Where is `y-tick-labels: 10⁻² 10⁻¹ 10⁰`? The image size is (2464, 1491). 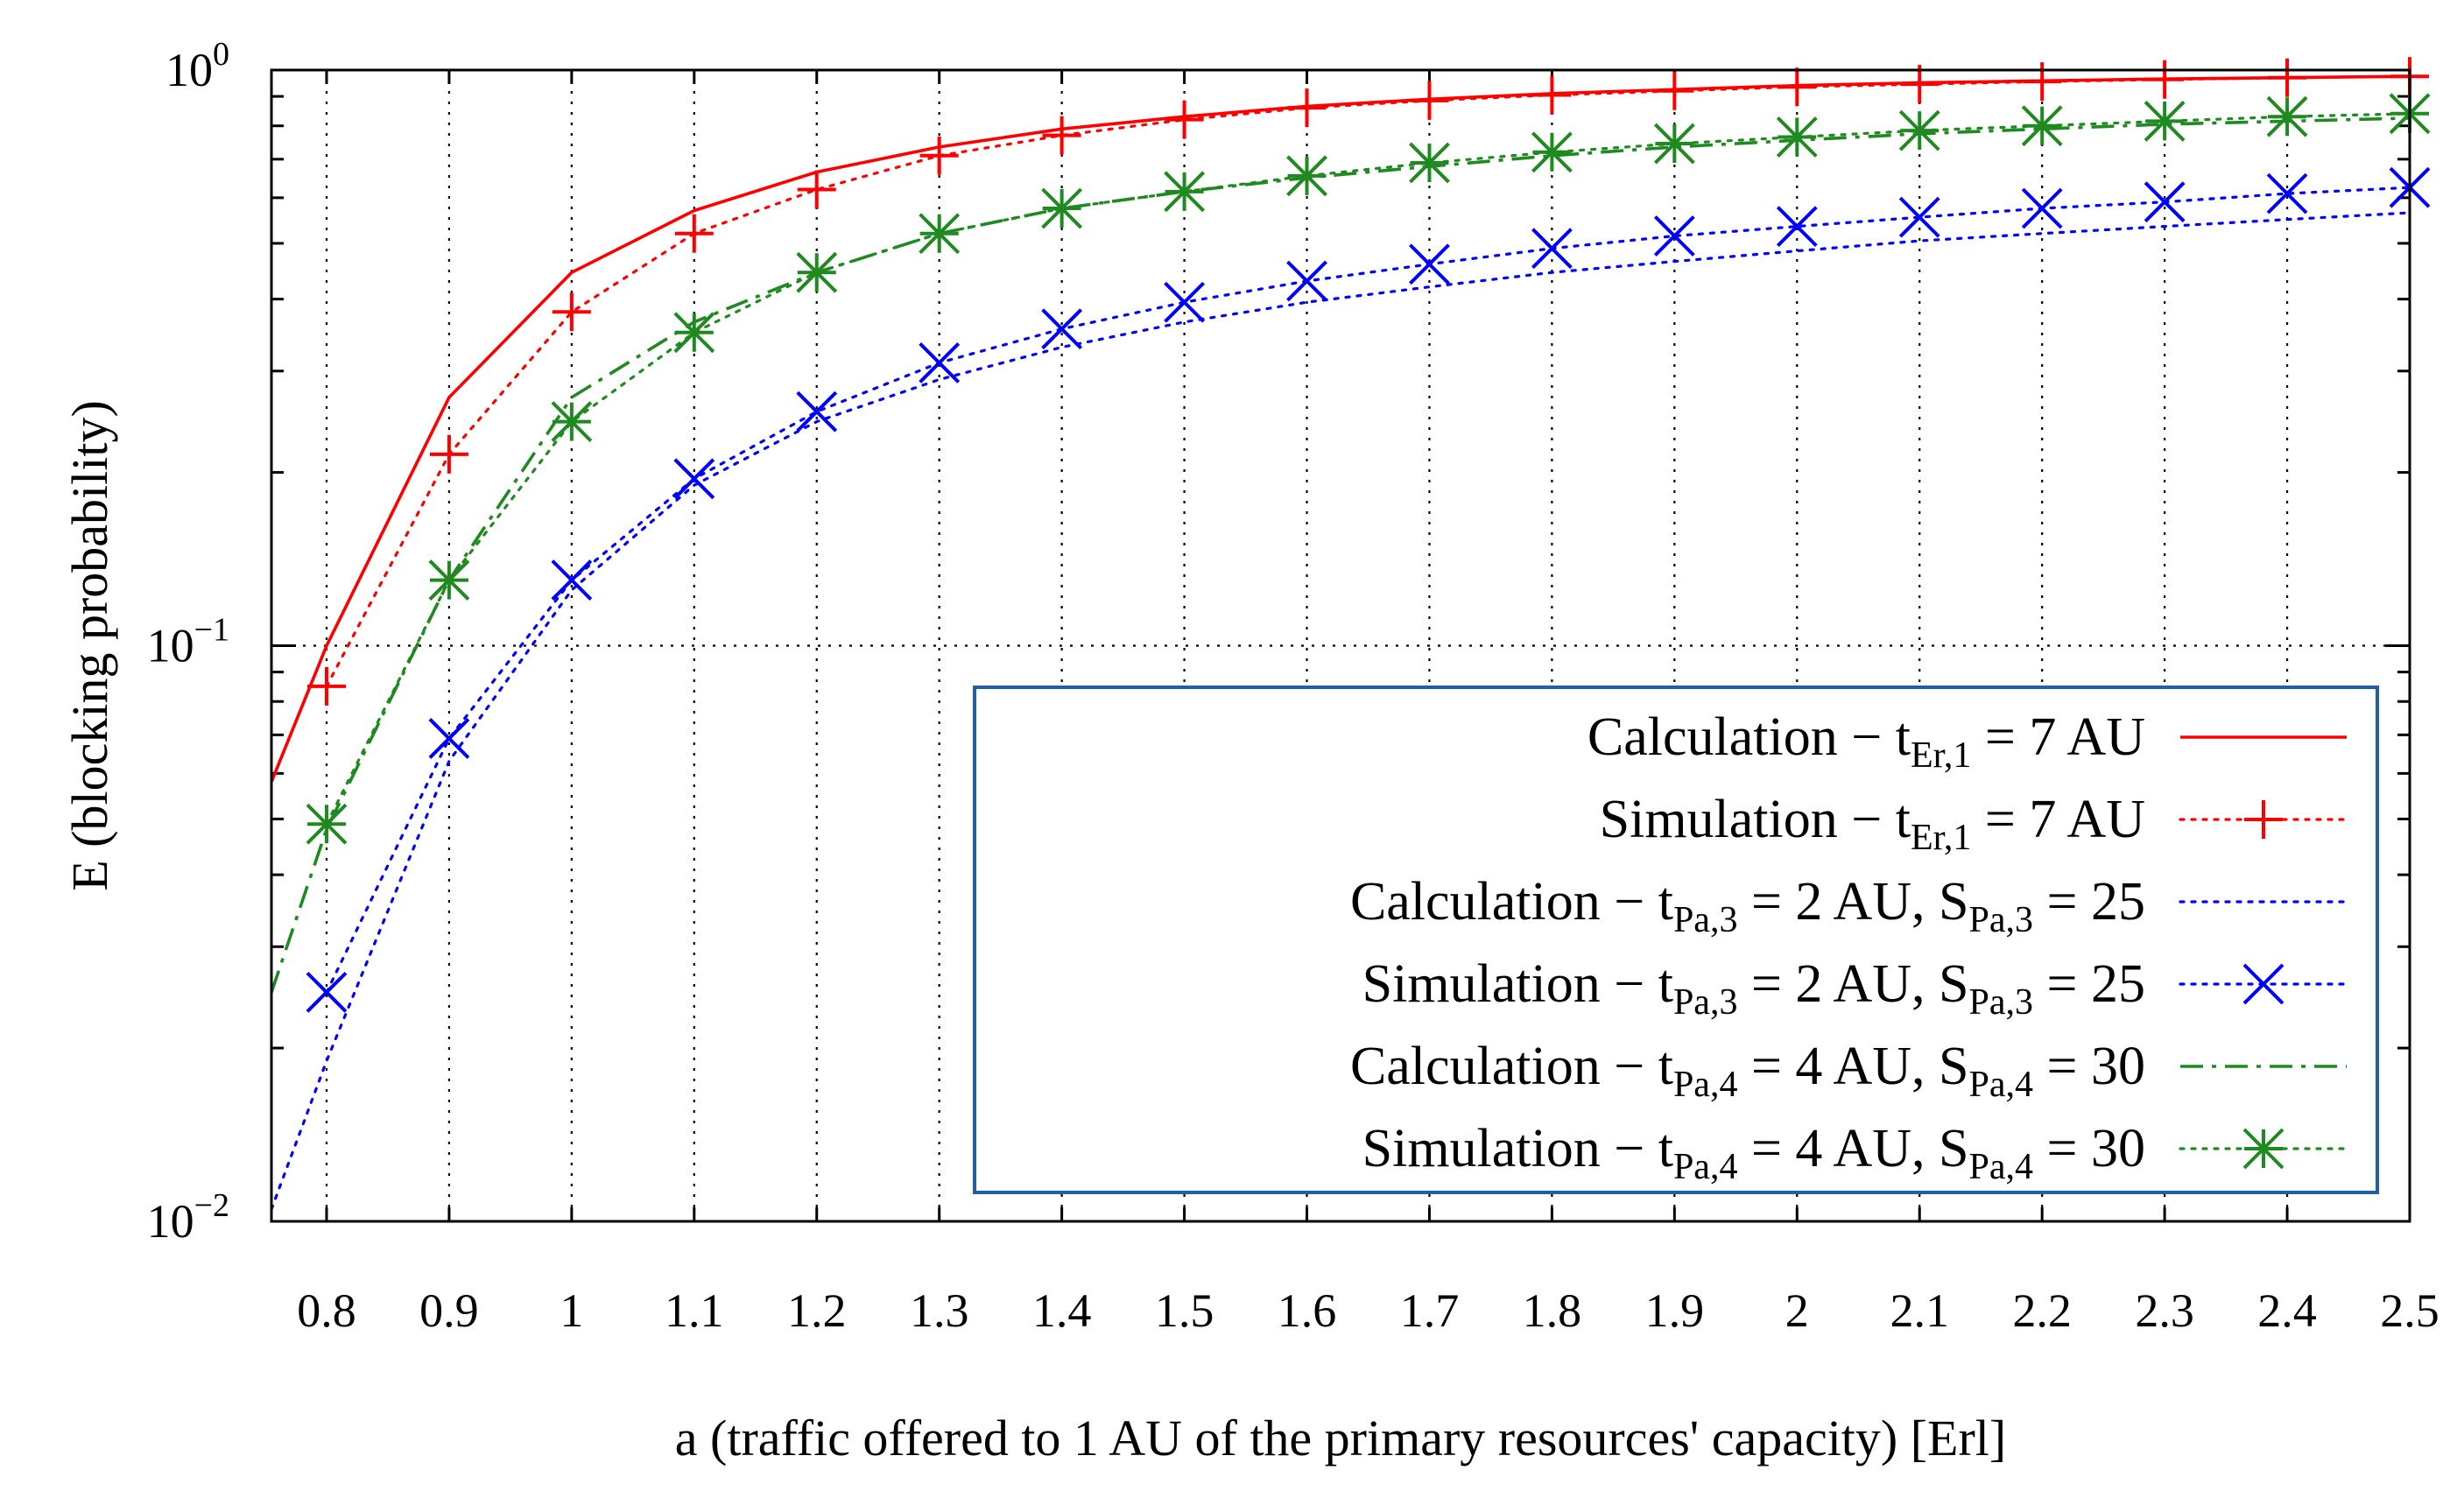 y-tick-labels: 10⁻² 10⁻¹ 10⁰ is located at coordinates (188, 642).